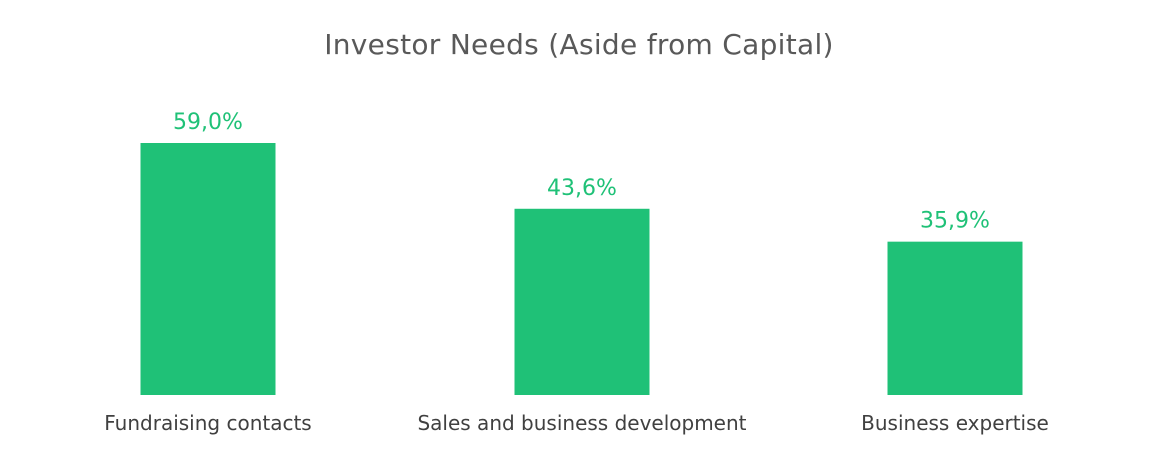 This screenshot has width=1158, height=456. What do you see at coordinates (207, 423) in the screenshot?
I see `category-label-1: Fundraising contacts` at bounding box center [207, 423].